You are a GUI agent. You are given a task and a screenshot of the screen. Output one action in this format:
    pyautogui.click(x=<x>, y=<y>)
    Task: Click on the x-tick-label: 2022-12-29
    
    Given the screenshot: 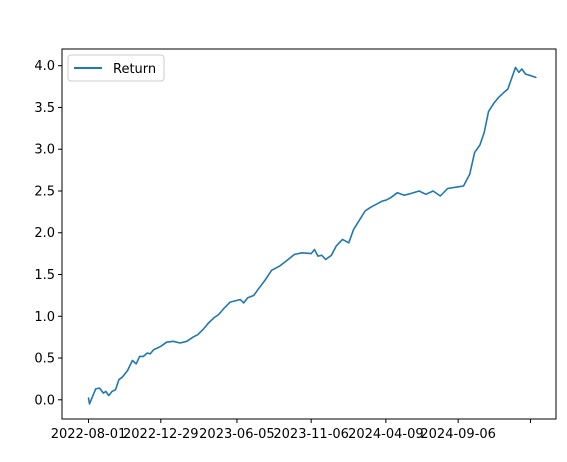 What is the action you would take?
    pyautogui.click(x=161, y=434)
    